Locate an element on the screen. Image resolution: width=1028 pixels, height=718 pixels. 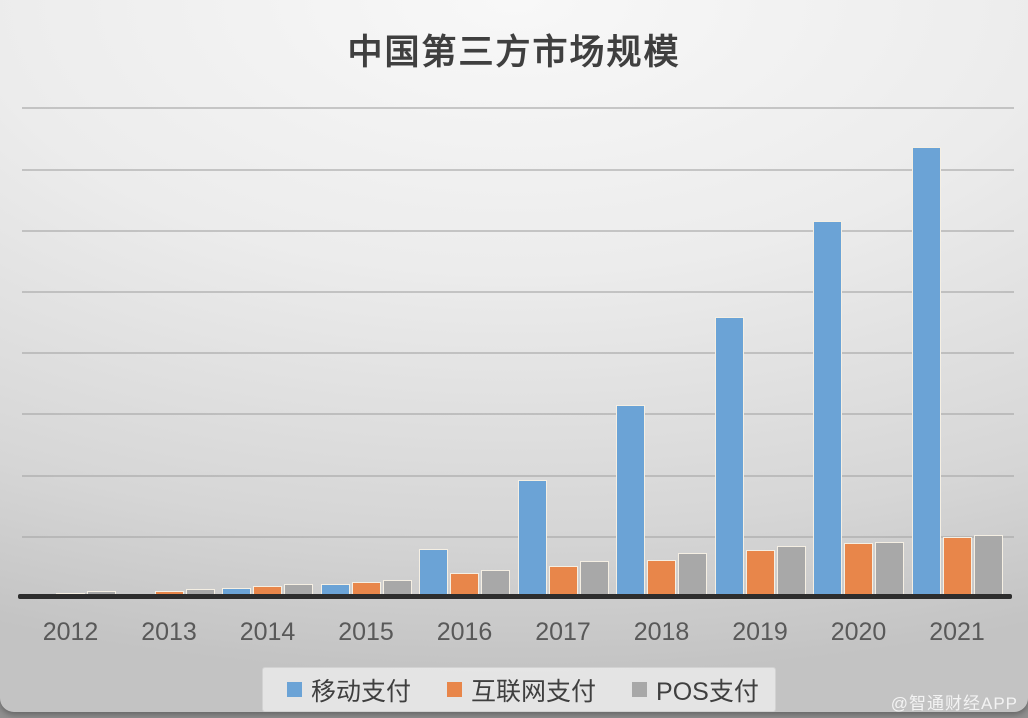
legend-swatch-pos-pay is located at coordinates (640, 689).